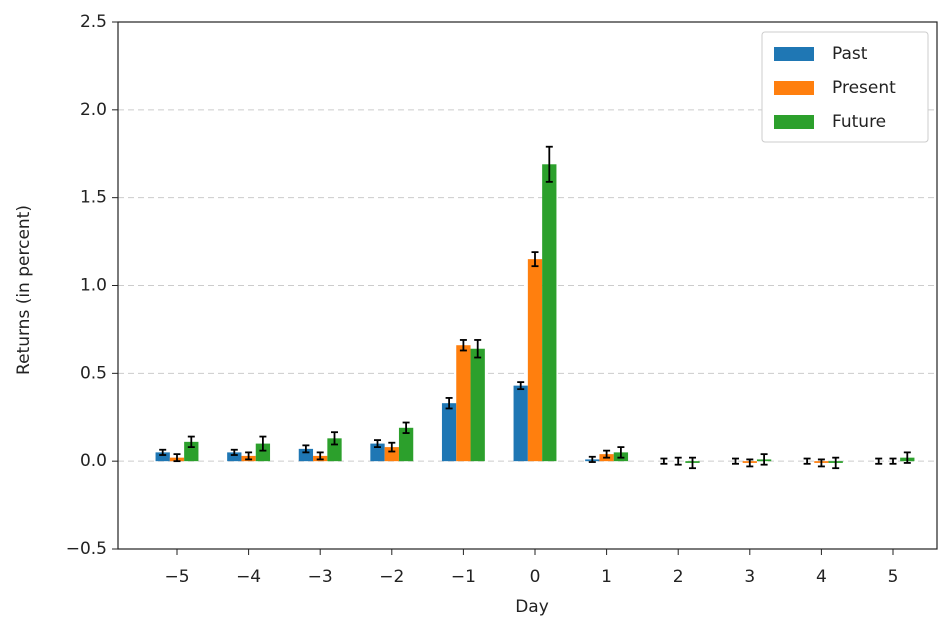 Image resolution: width=939 pixels, height=621 pixels. Describe the element at coordinates (463, 577) in the screenshot. I see `x-tick-label: −1` at that location.